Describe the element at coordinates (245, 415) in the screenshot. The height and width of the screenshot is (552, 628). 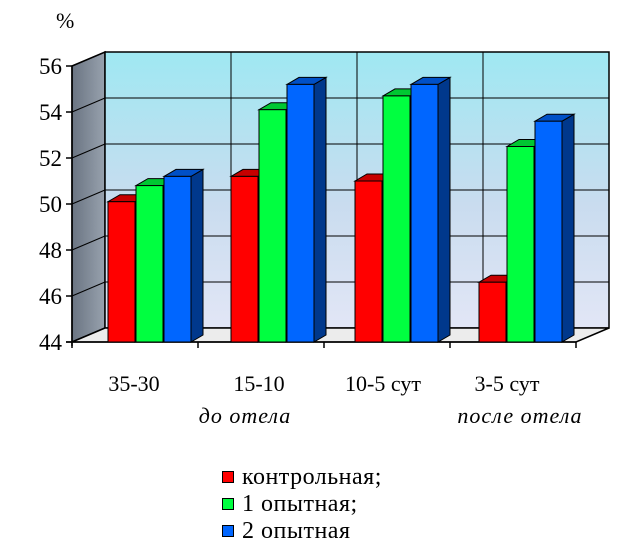
I see `group-label: до отела` at that location.